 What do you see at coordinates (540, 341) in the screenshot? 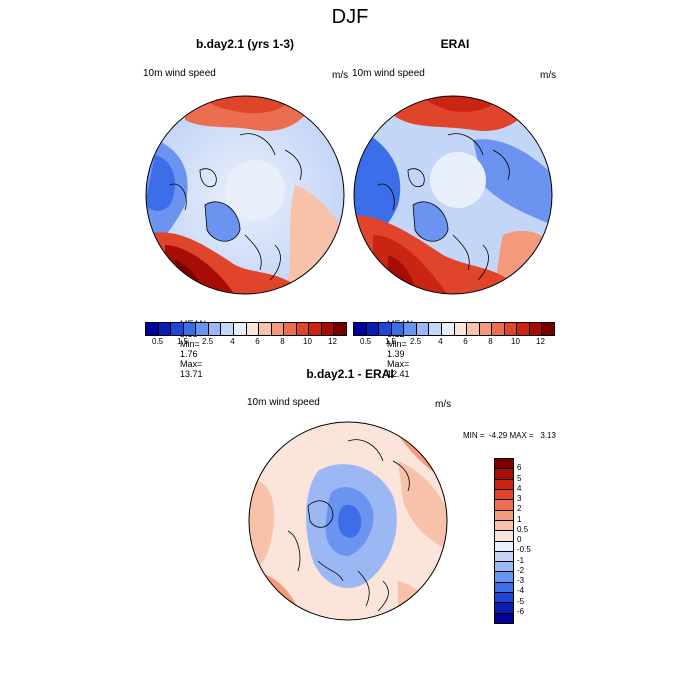
I see `colorbar-tick-label: 12` at bounding box center [540, 341].